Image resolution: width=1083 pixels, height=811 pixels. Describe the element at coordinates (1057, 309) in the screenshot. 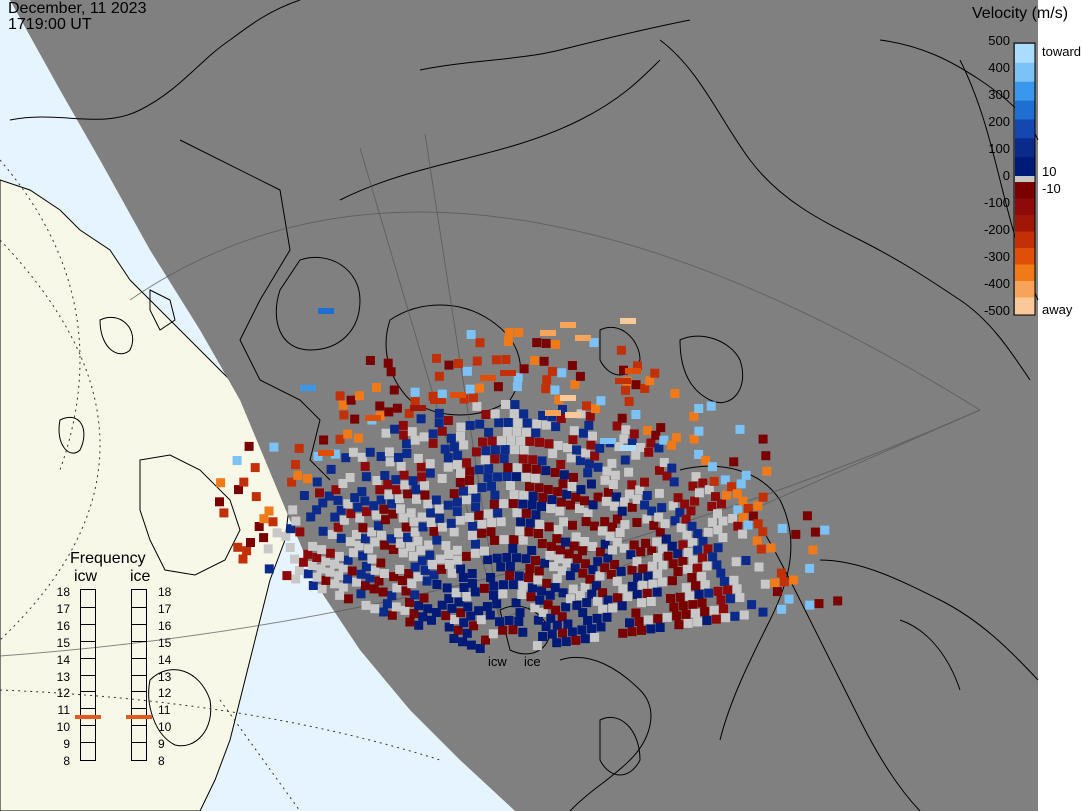

I see `colorbar-away-label: away` at that location.